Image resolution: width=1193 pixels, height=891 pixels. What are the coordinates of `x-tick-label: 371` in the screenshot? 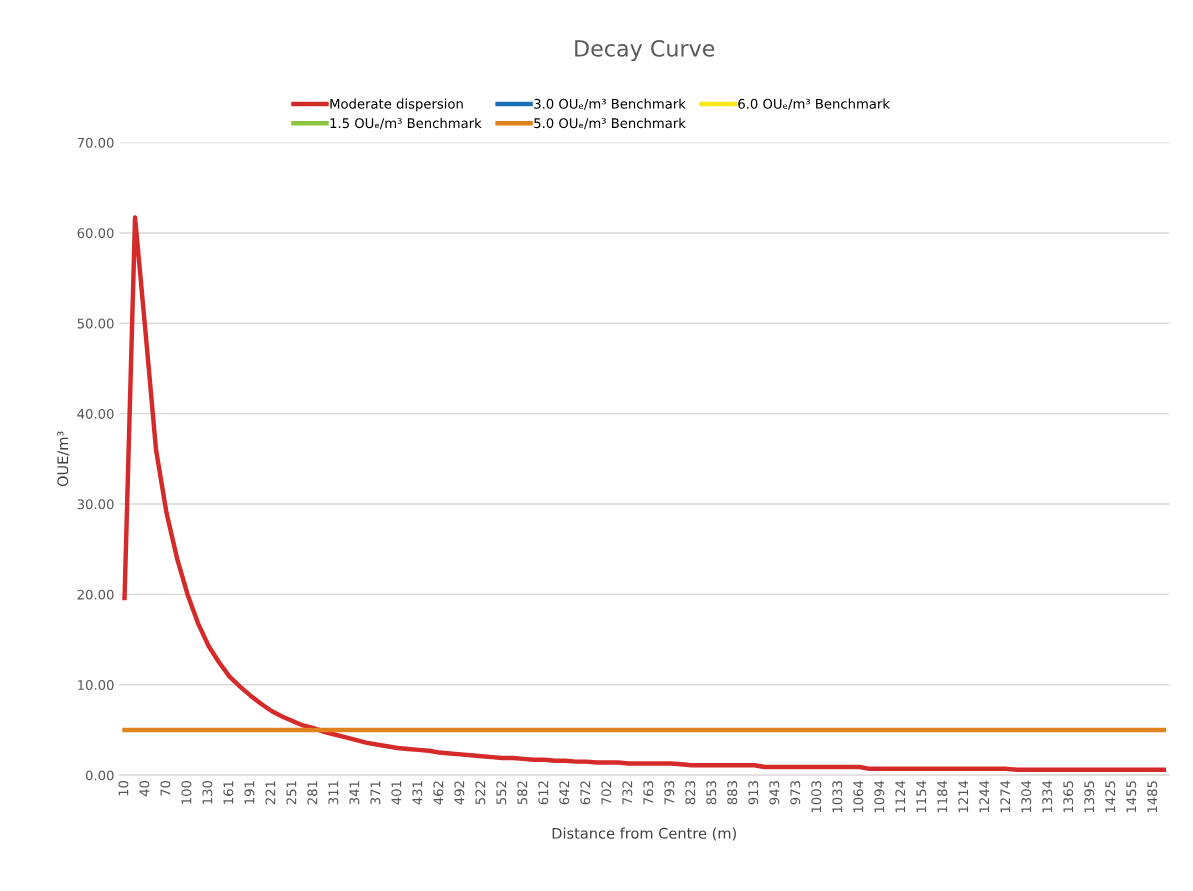 It's located at (375, 793).